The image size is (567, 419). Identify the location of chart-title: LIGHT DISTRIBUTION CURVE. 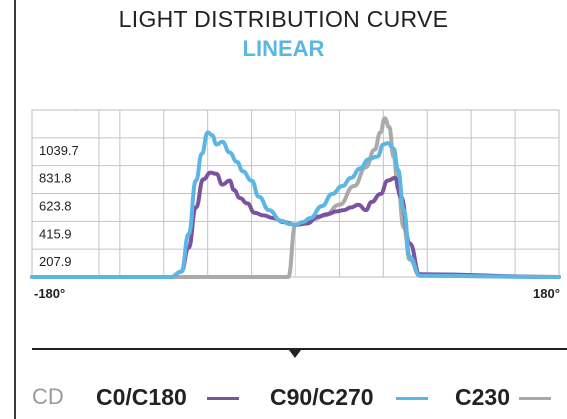
(283, 19).